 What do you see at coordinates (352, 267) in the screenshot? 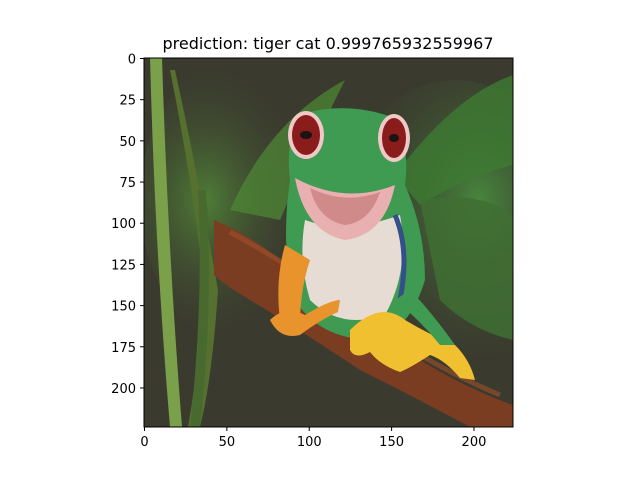
I see `frog-belly` at bounding box center [352, 267].